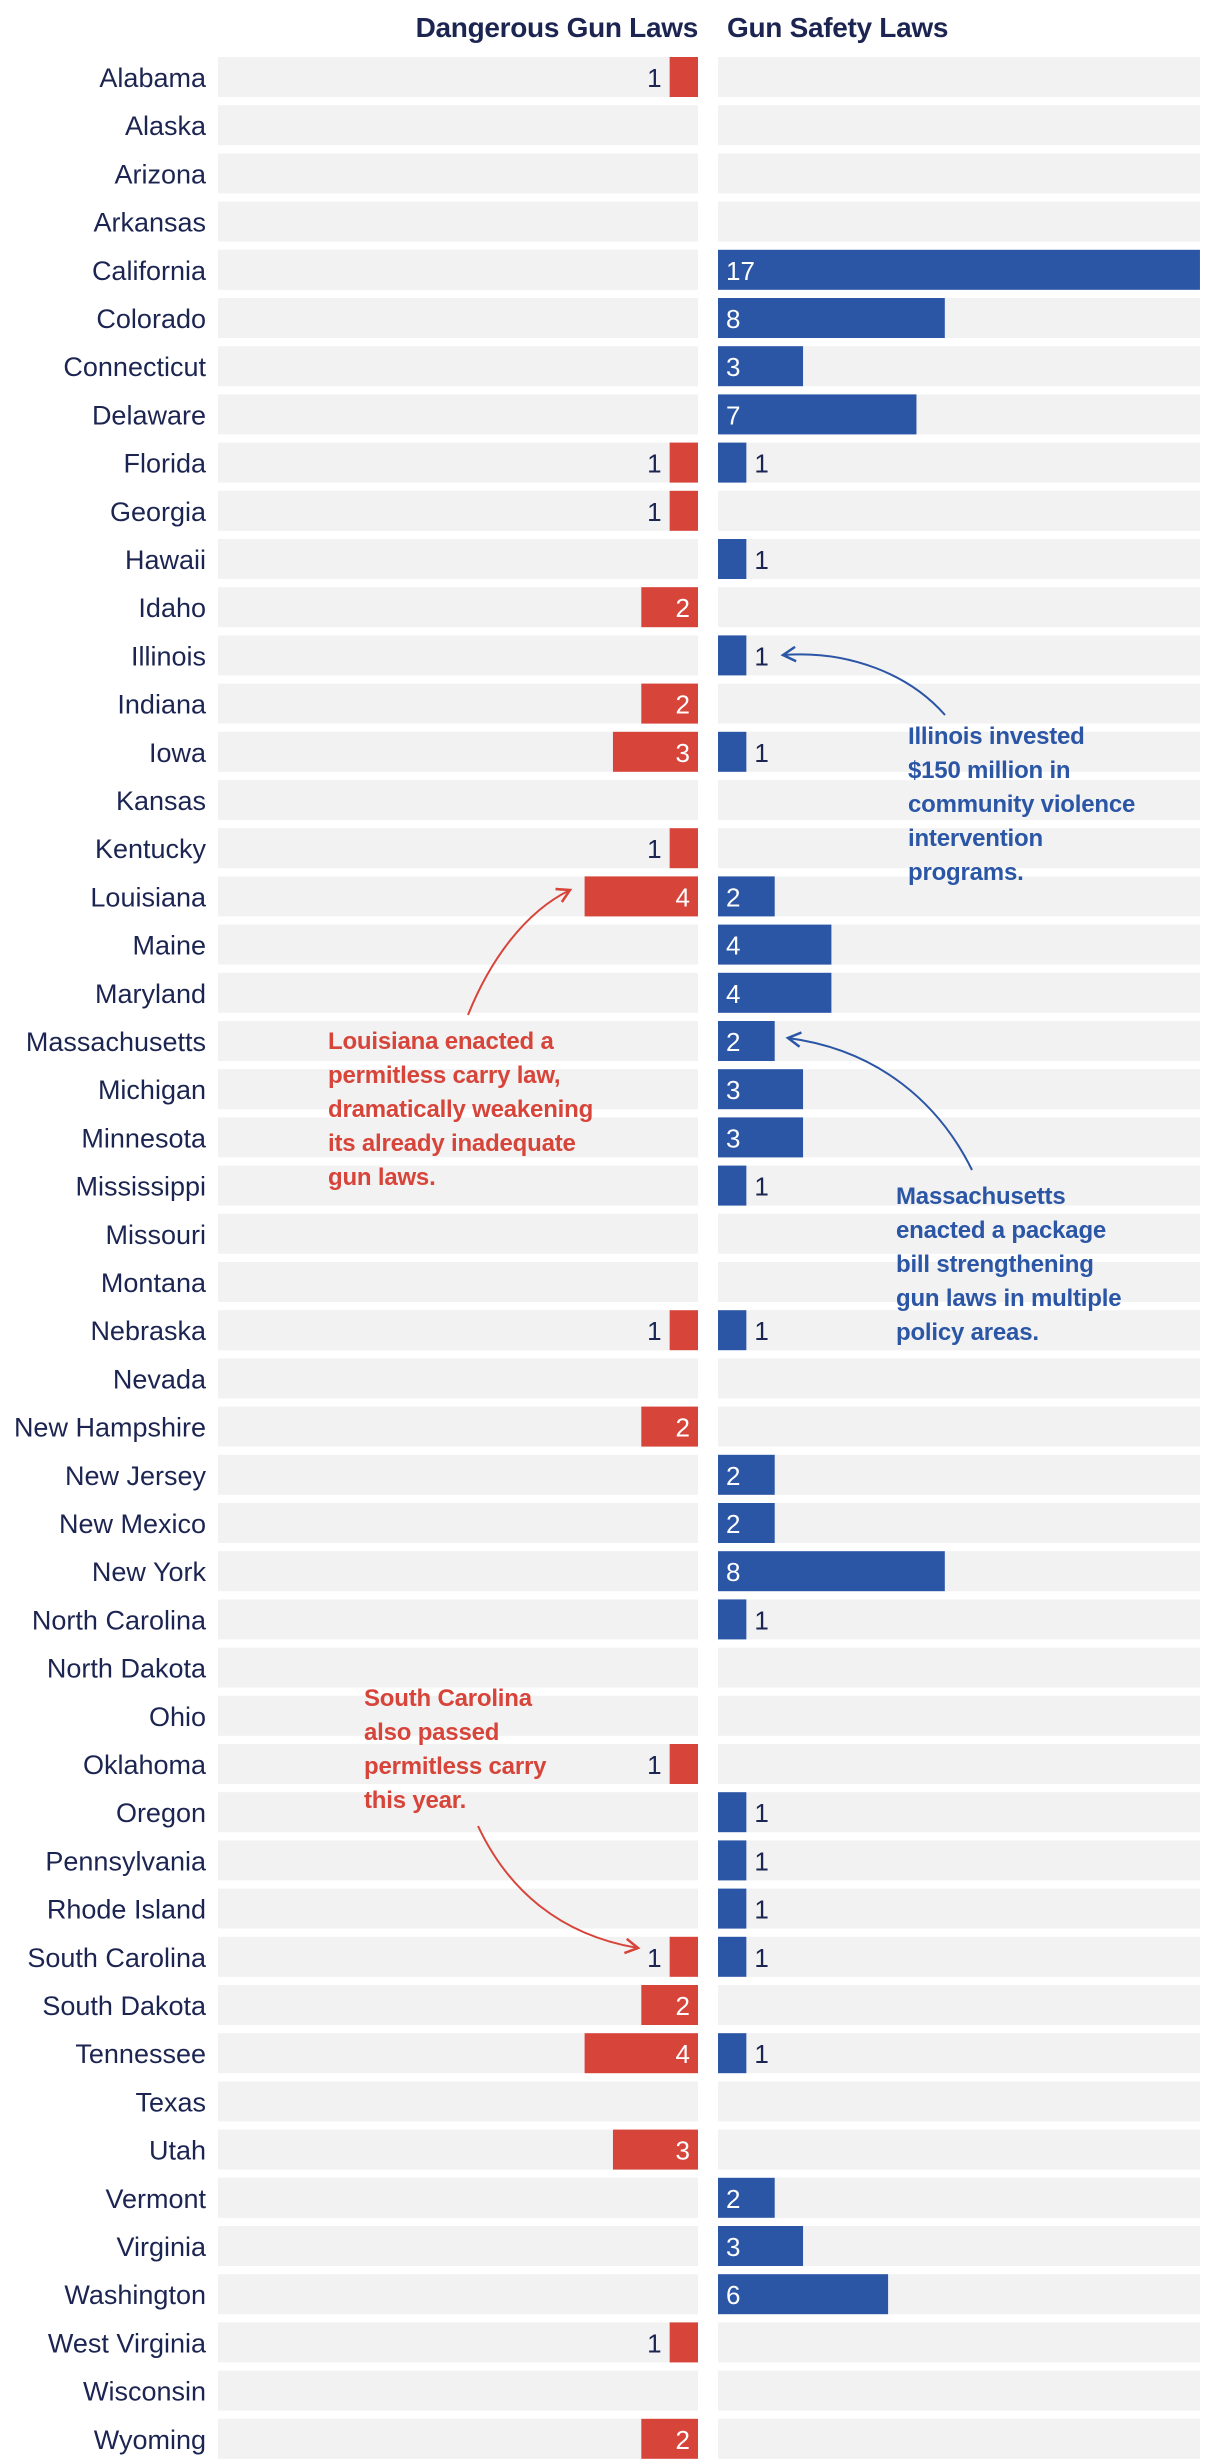 The height and width of the screenshot is (2464, 1220). What do you see at coordinates (149, 223) in the screenshot?
I see `state-label: Arkansas` at bounding box center [149, 223].